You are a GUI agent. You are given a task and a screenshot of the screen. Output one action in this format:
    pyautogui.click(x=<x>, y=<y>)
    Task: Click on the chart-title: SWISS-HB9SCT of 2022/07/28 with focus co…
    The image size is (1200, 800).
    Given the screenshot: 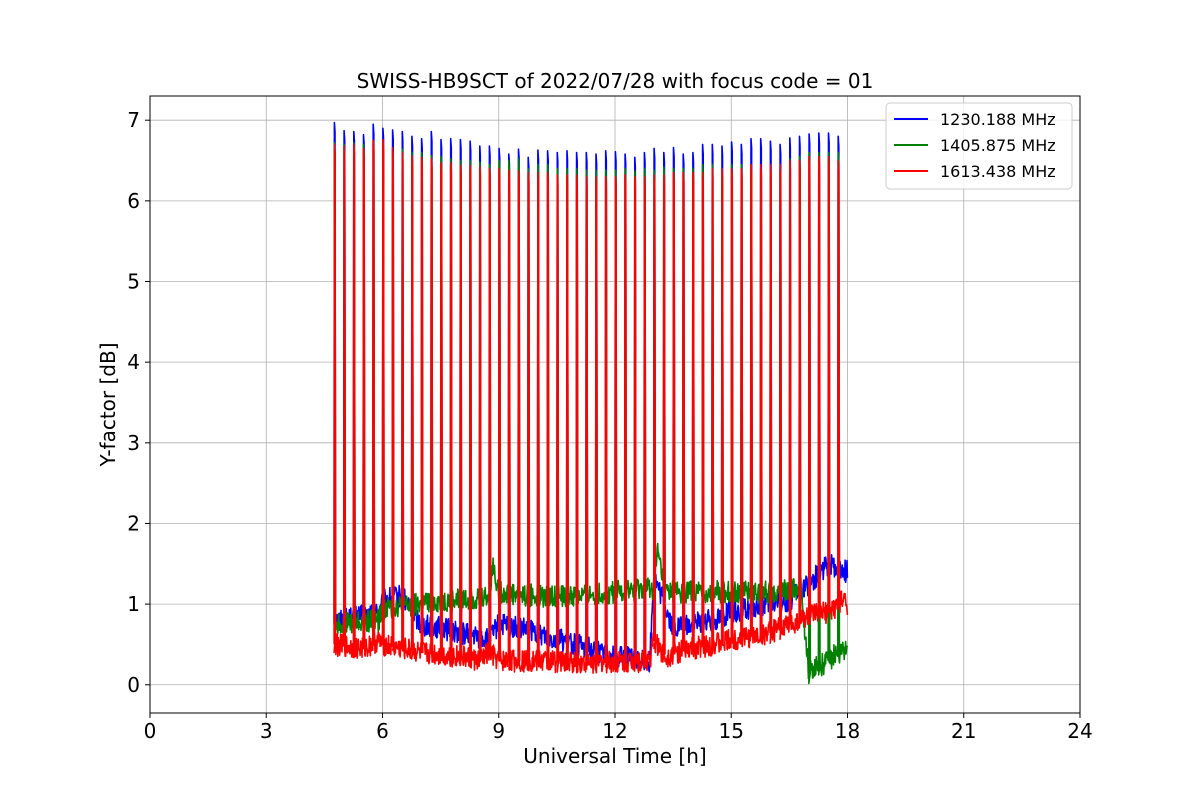 What is the action you would take?
    pyautogui.click(x=615, y=81)
    